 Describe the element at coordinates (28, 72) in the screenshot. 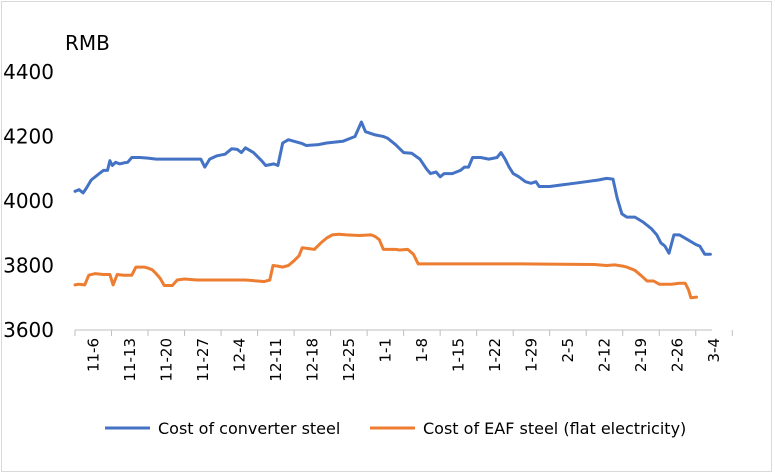

I see `y-tick-label: 4400` at that location.